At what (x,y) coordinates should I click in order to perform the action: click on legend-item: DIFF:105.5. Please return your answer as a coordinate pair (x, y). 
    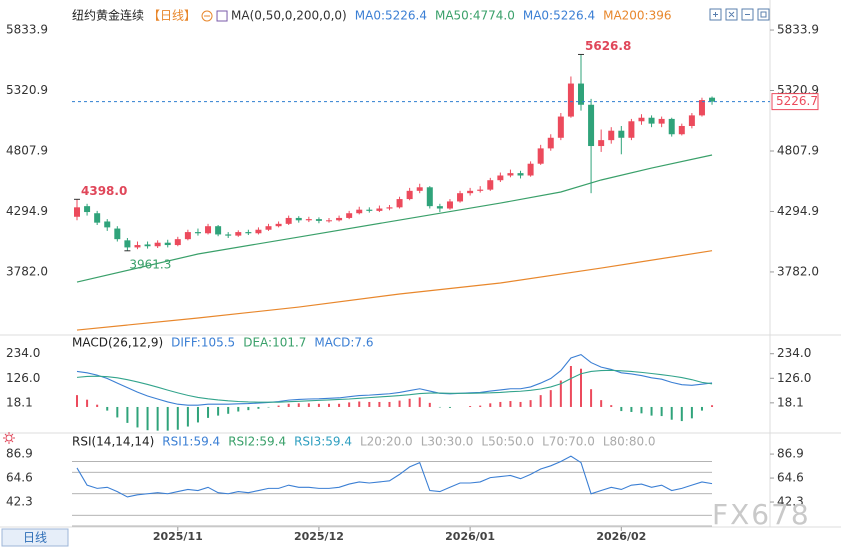
    Looking at the image, I should click on (203, 343).